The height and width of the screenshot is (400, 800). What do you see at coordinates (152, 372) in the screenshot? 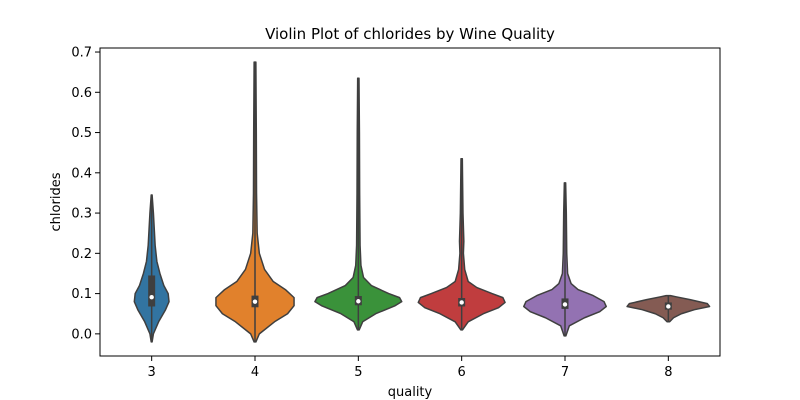
I see `x-tick-label: 3` at bounding box center [152, 372].